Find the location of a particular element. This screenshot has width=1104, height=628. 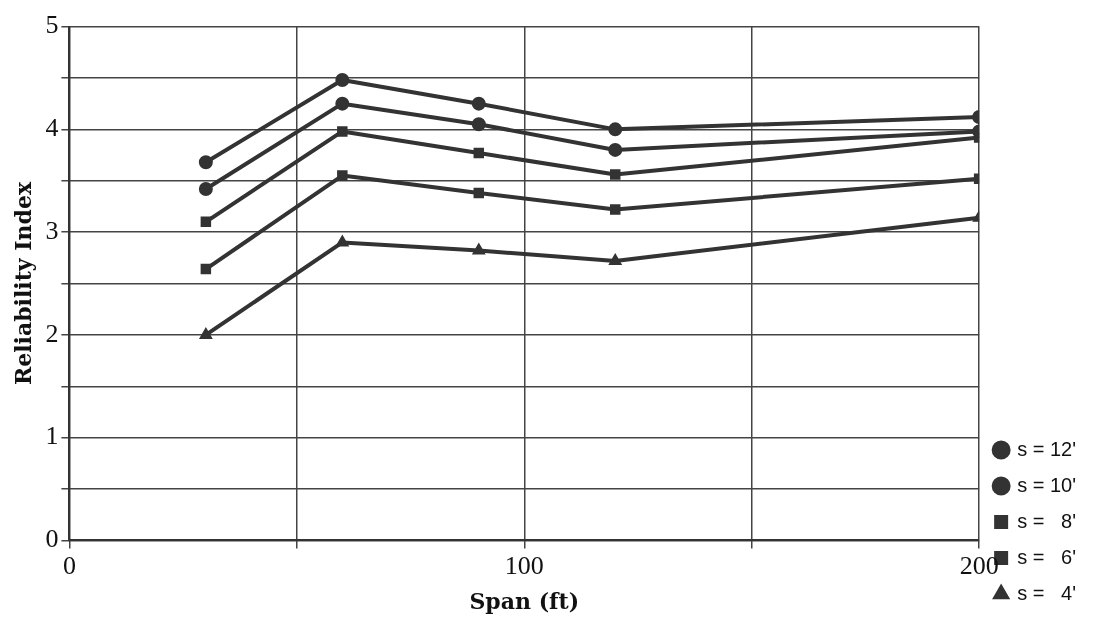

x-axis-title: Span (ft) is located at coordinates (524, 600).